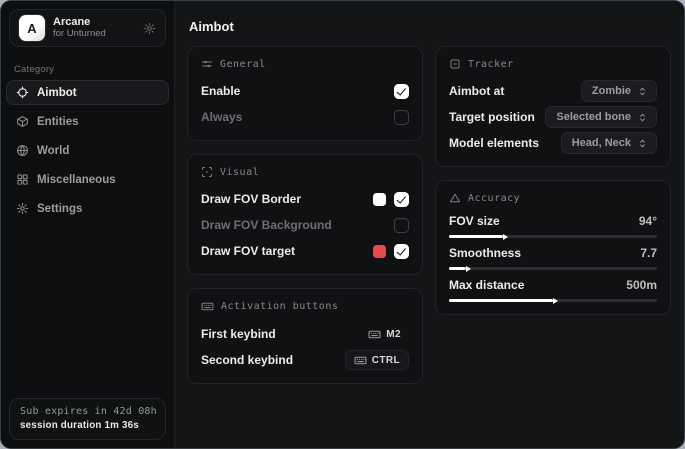 This screenshot has width=685, height=449. I want to click on model-elements-dropdown: Head, Neck, so click(608, 143).